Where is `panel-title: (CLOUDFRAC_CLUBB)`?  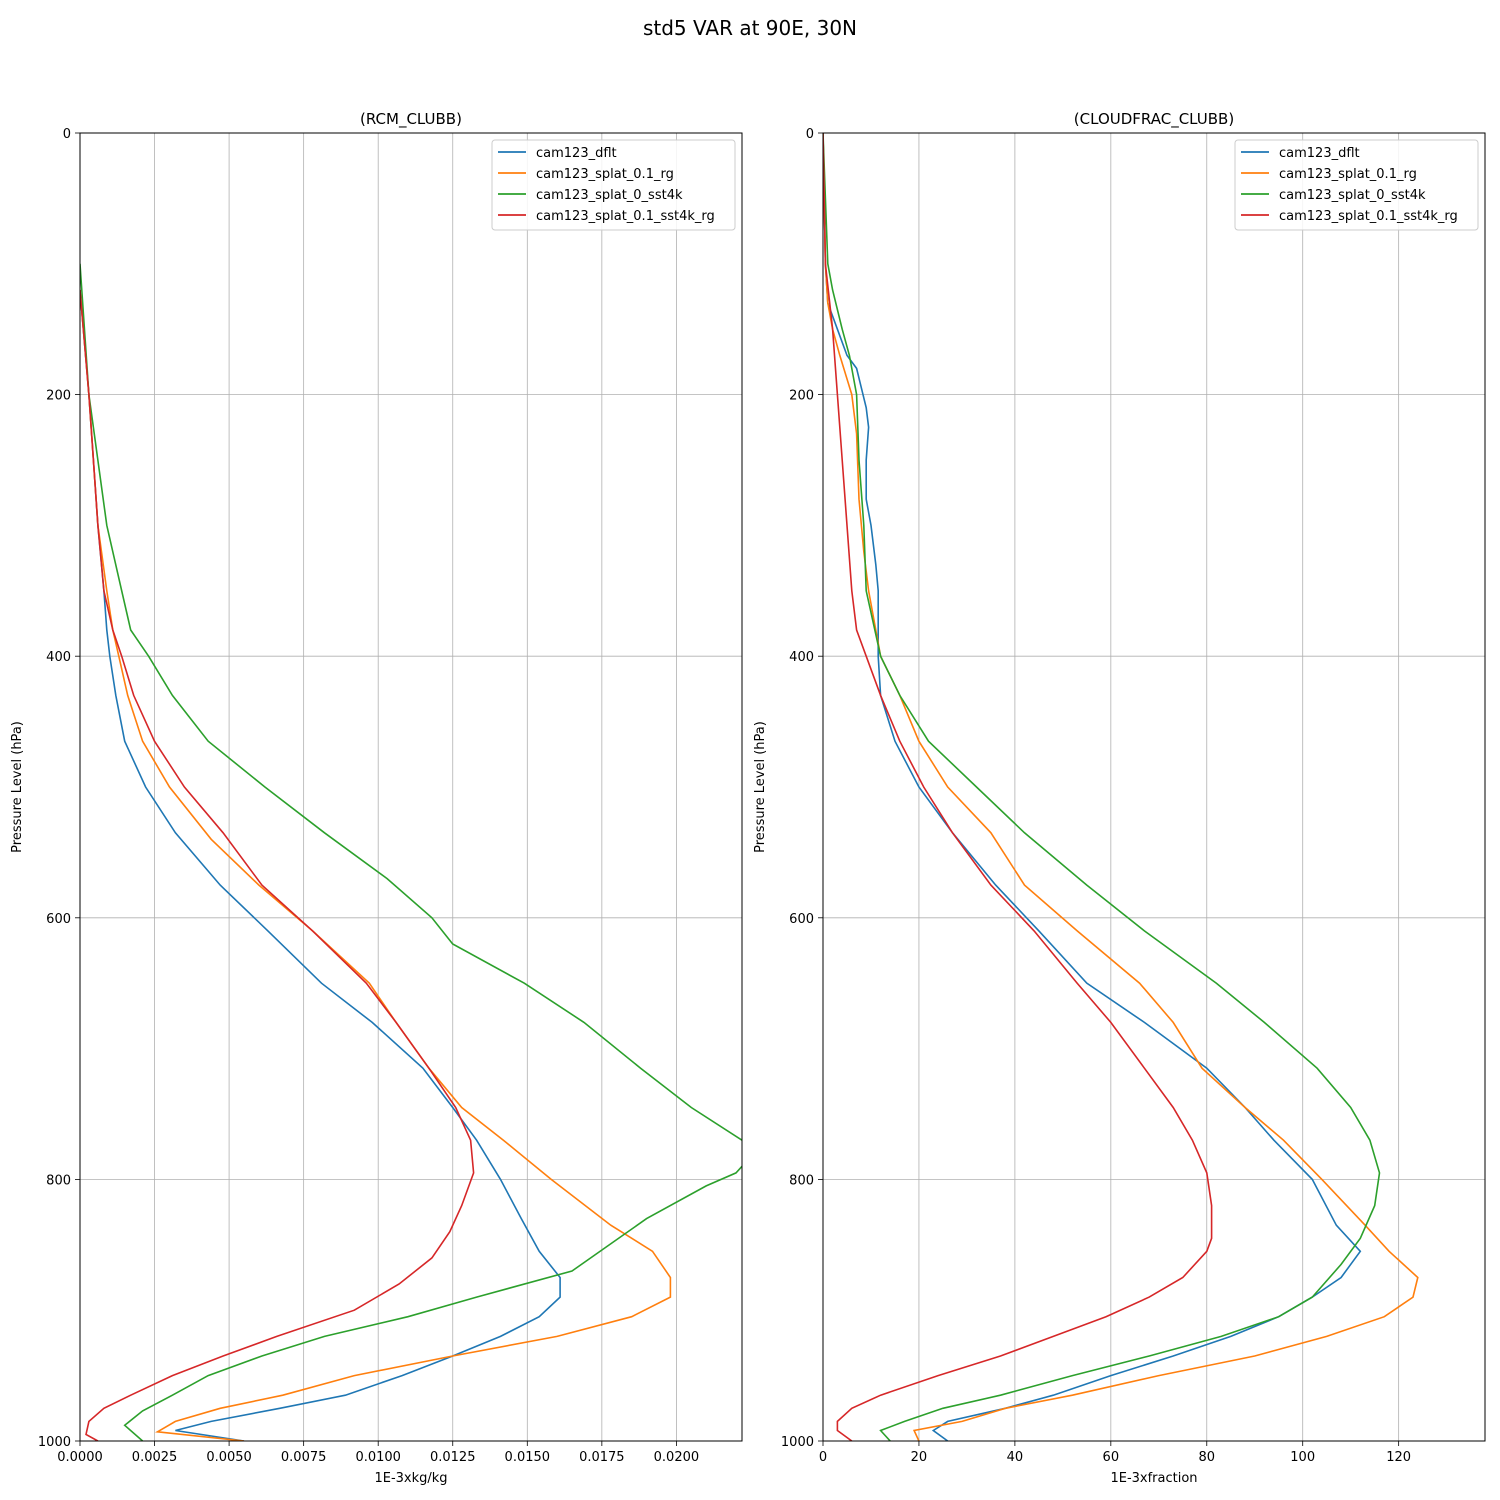 panel-title: (CLOUDFRAC_CLUBB) is located at coordinates (1154, 119).